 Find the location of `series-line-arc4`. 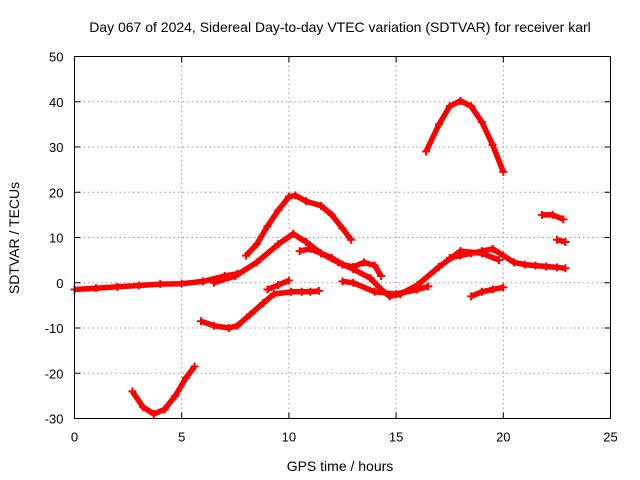

series-line-arc4 is located at coordinates (357, 265).